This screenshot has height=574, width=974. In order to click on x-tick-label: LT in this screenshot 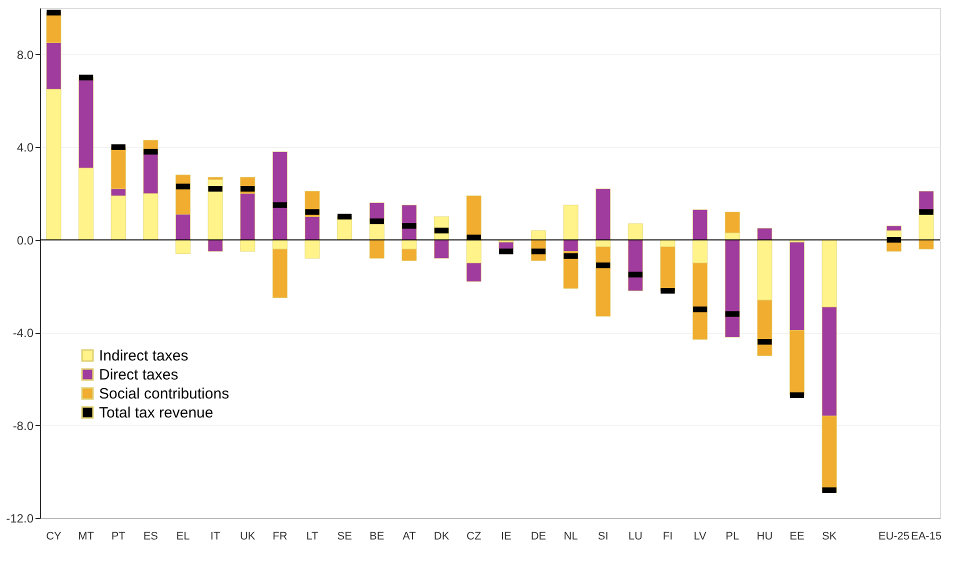, I will do `click(312, 536)`.